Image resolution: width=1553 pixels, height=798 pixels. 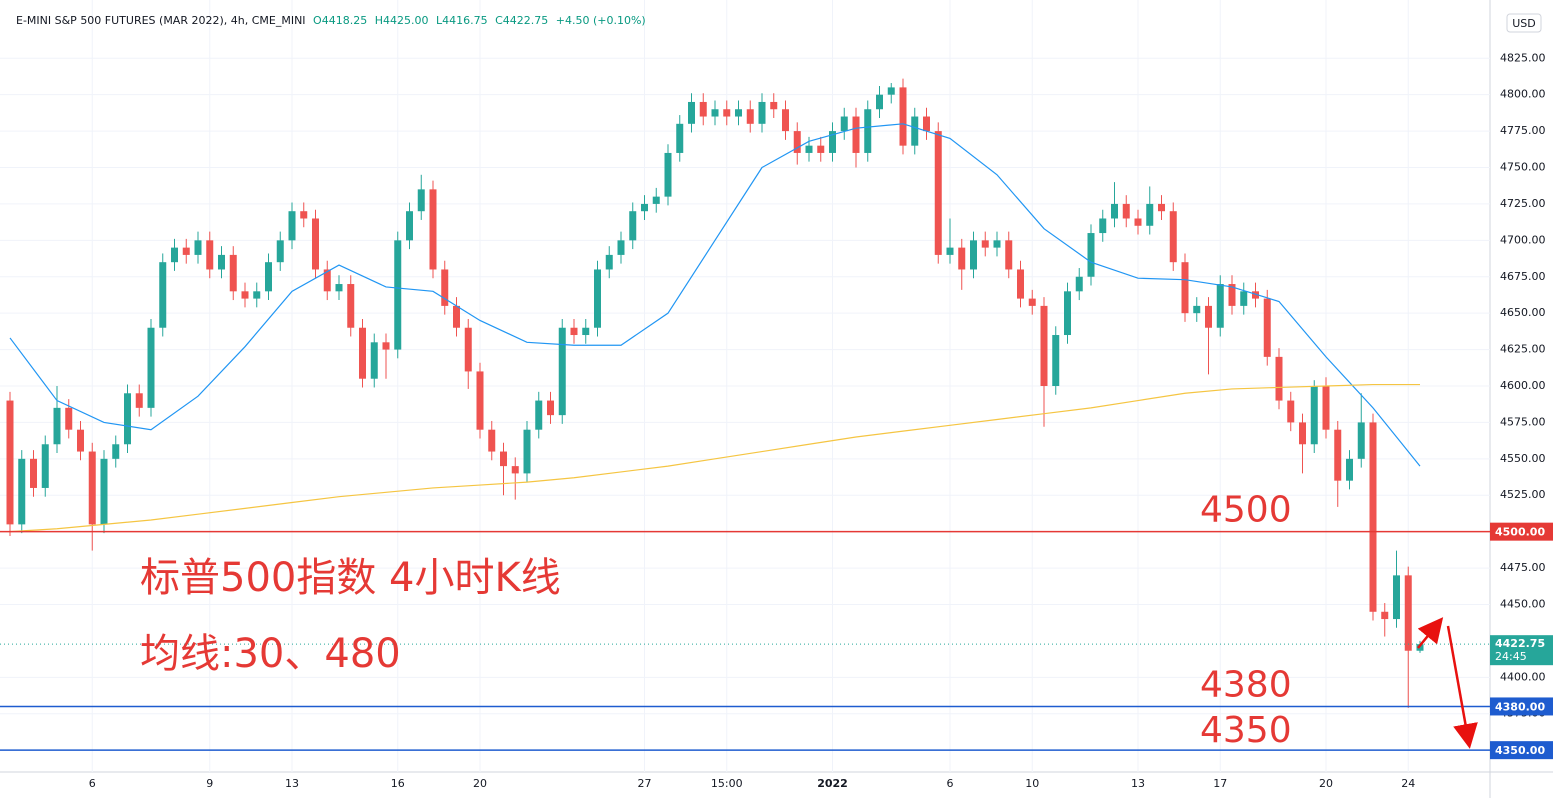 I want to click on ohlc: L4416.75, so click(x=461, y=20).